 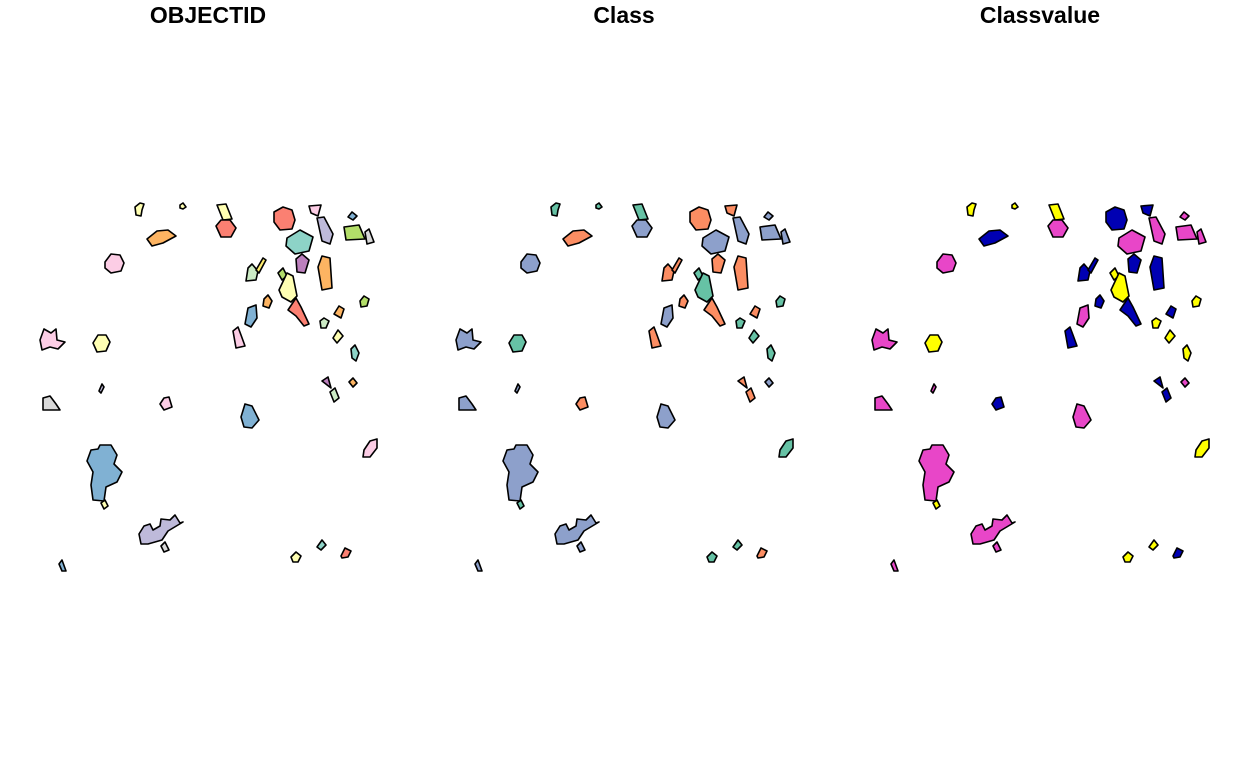 I want to click on polygon-p05, so click(x=1056, y=212).